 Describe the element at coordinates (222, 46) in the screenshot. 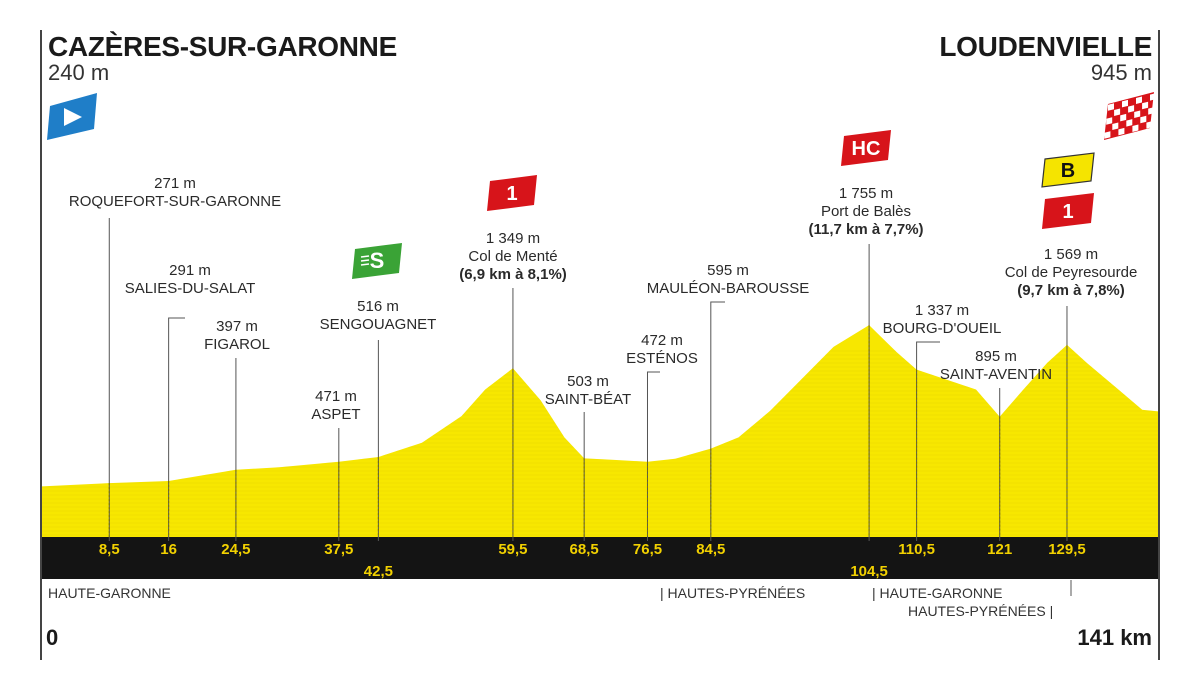

I see `start-town-name: CAZÈRES-SUR-GARONNE` at that location.